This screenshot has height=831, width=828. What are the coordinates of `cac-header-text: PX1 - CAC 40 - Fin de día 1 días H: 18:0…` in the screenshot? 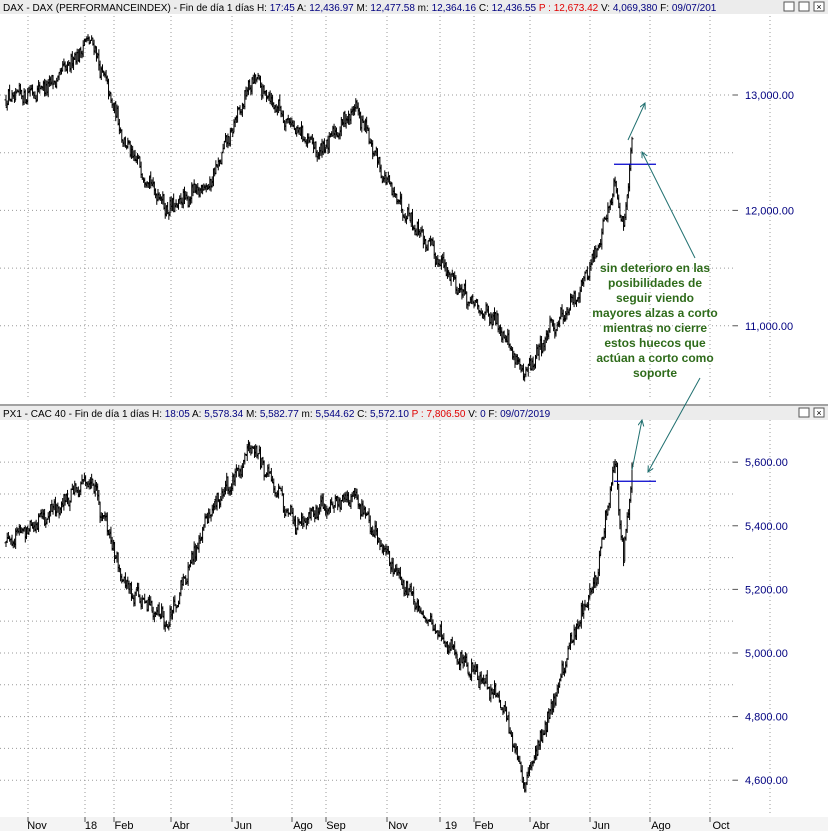 It's located at (277, 414).